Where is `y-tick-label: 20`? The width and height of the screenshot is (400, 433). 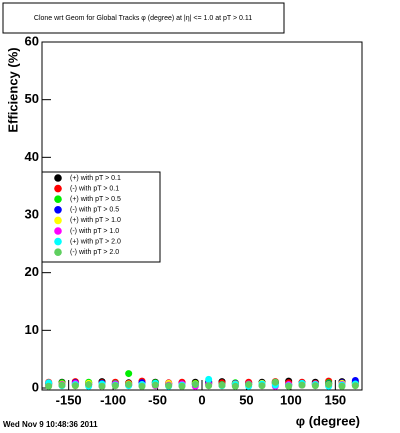
y-tick-label: 20 is located at coordinates (32, 271).